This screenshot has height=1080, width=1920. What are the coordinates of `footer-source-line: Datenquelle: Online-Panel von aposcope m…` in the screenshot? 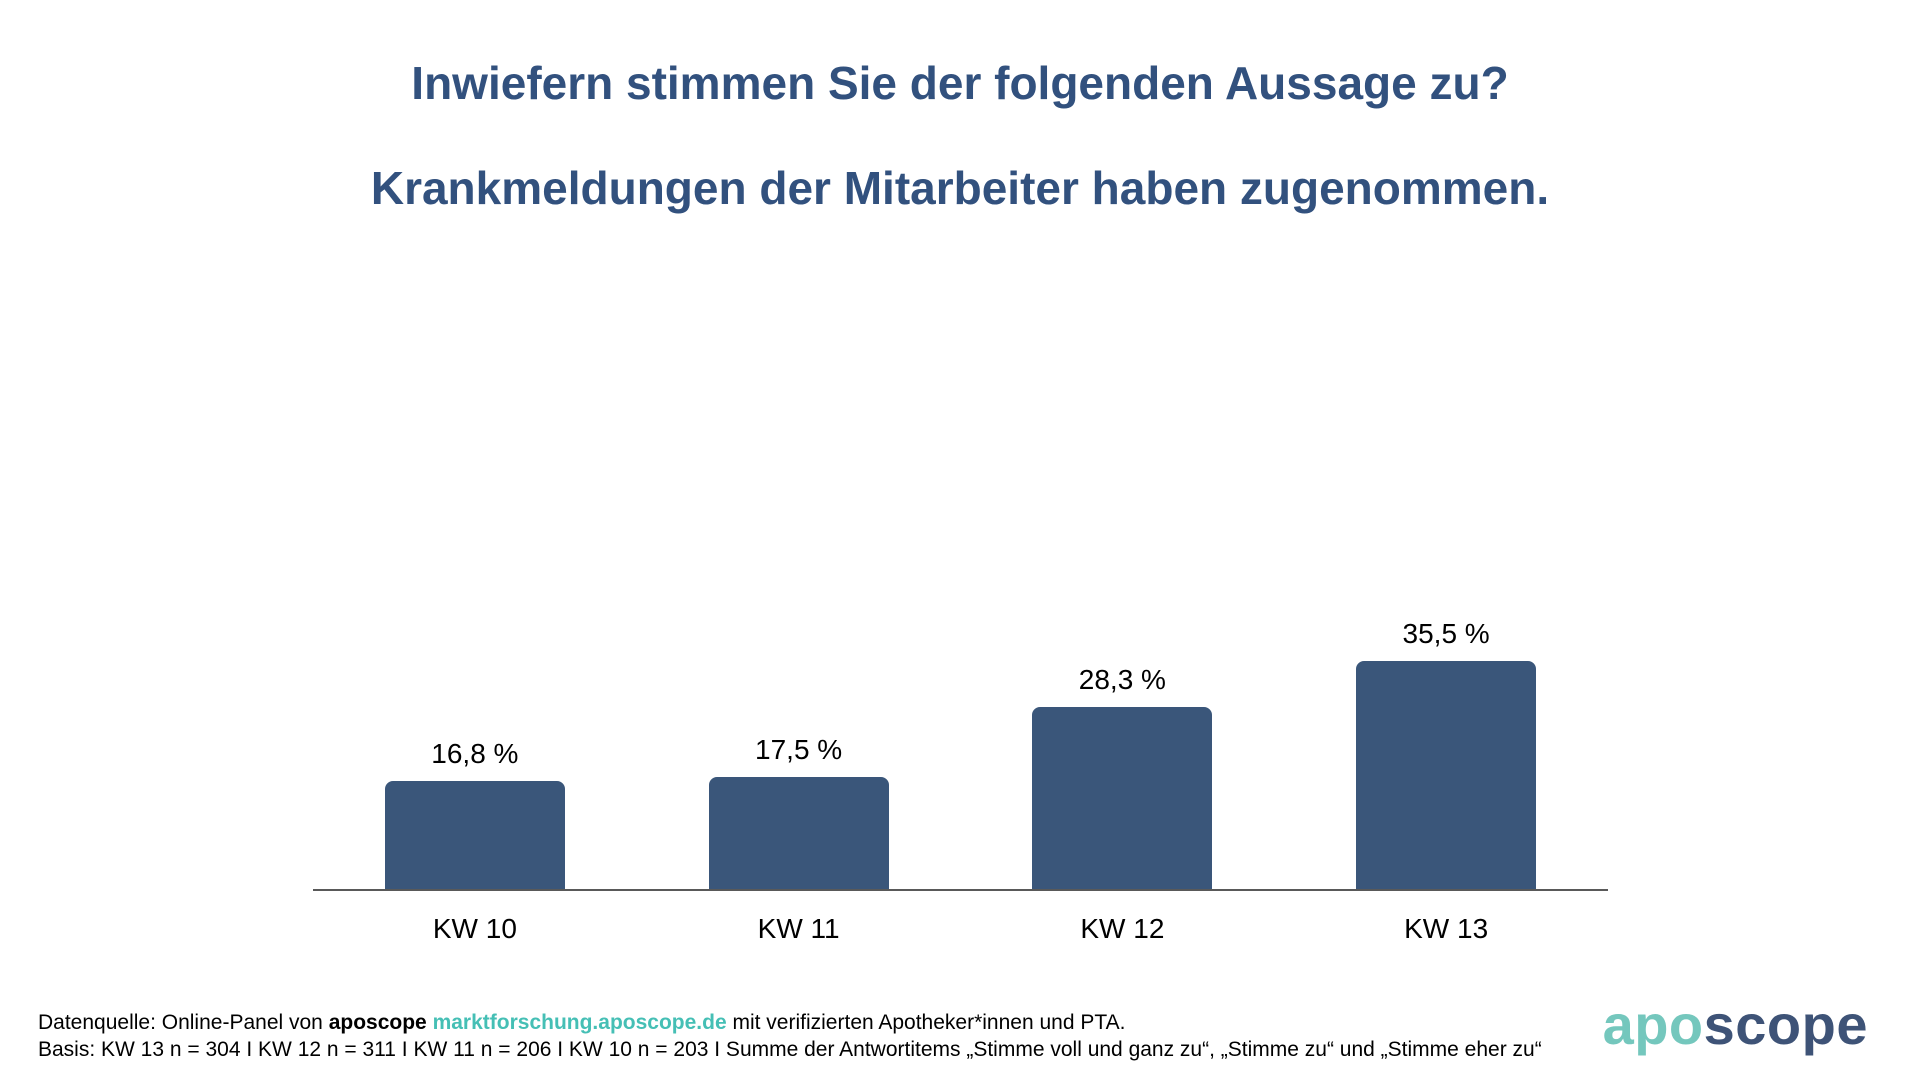 It's located at (790, 1022).